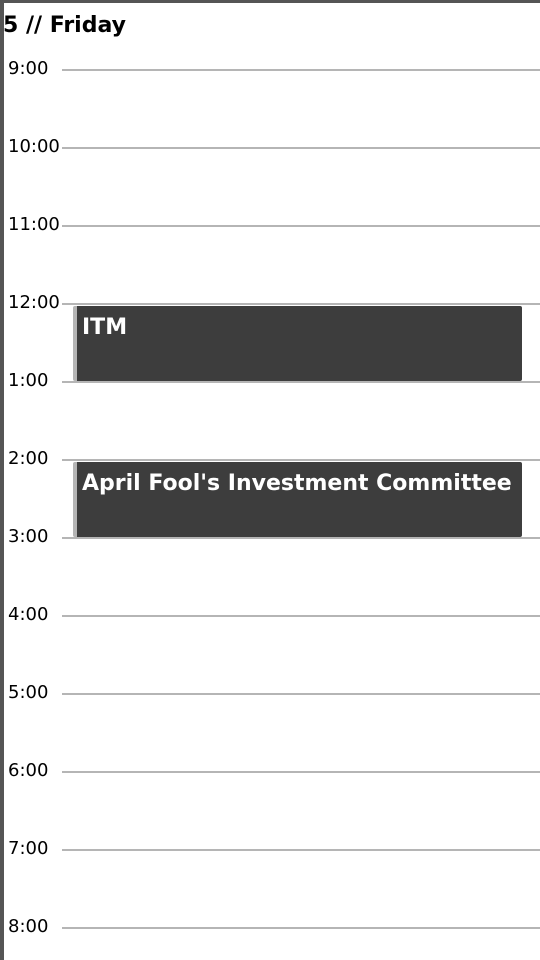 Image resolution: width=540 pixels, height=960 pixels. I want to click on hour-row-13: 1:00, so click(270, 380).